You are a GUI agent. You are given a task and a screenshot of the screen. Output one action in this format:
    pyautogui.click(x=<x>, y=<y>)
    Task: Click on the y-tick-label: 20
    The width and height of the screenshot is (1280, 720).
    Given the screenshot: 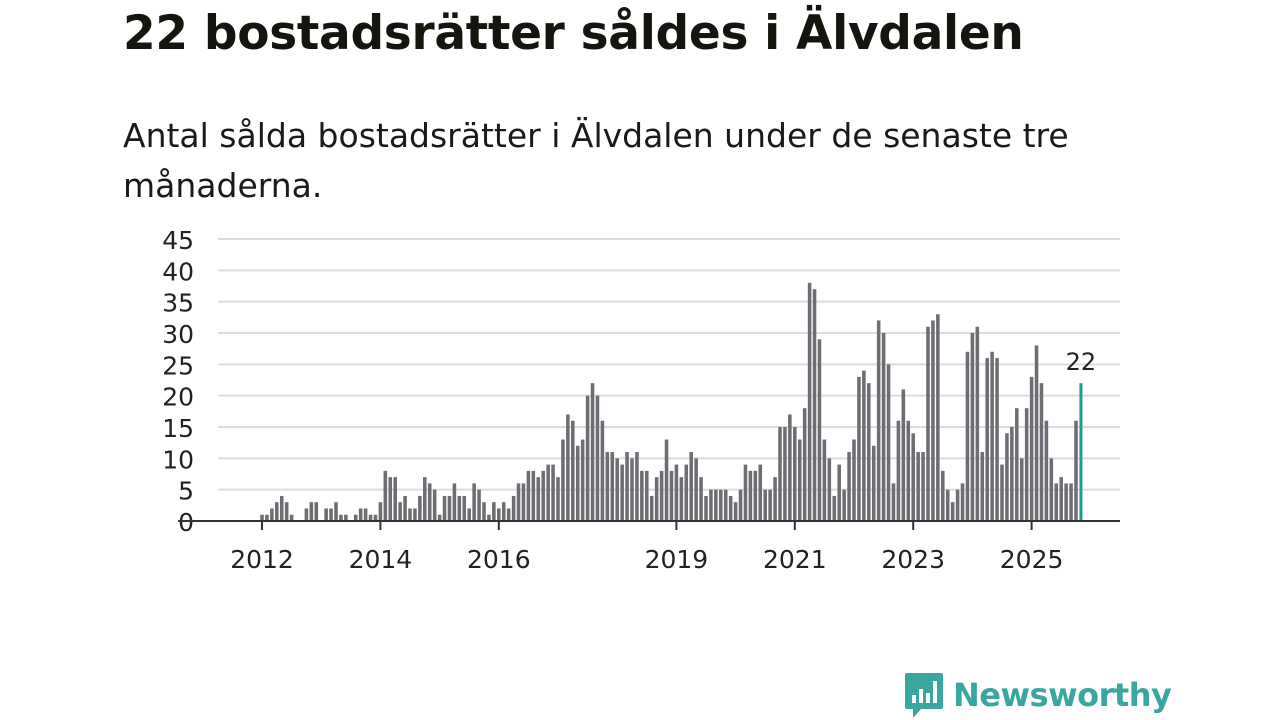 What is the action you would take?
    pyautogui.click(x=178, y=397)
    